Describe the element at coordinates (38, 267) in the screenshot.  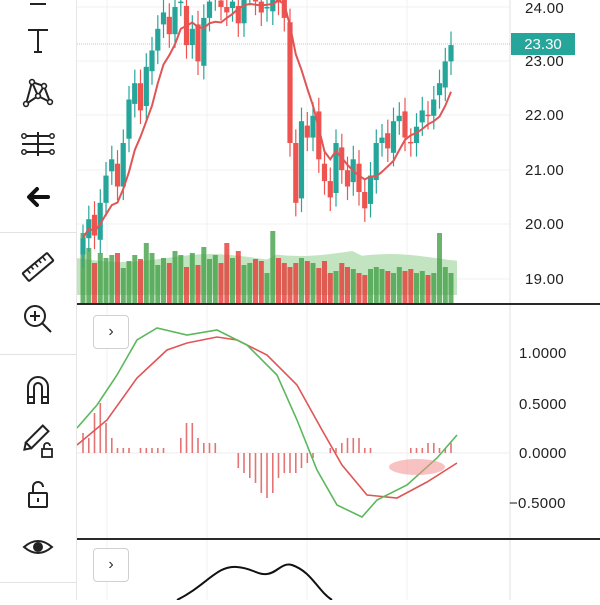
I see `ruler-icon` at that location.